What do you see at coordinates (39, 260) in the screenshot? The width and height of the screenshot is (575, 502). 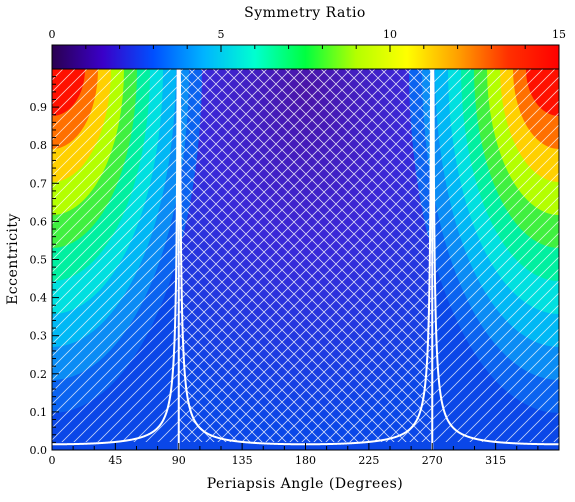 I see `y-tick-label: 0.5` at bounding box center [39, 260].